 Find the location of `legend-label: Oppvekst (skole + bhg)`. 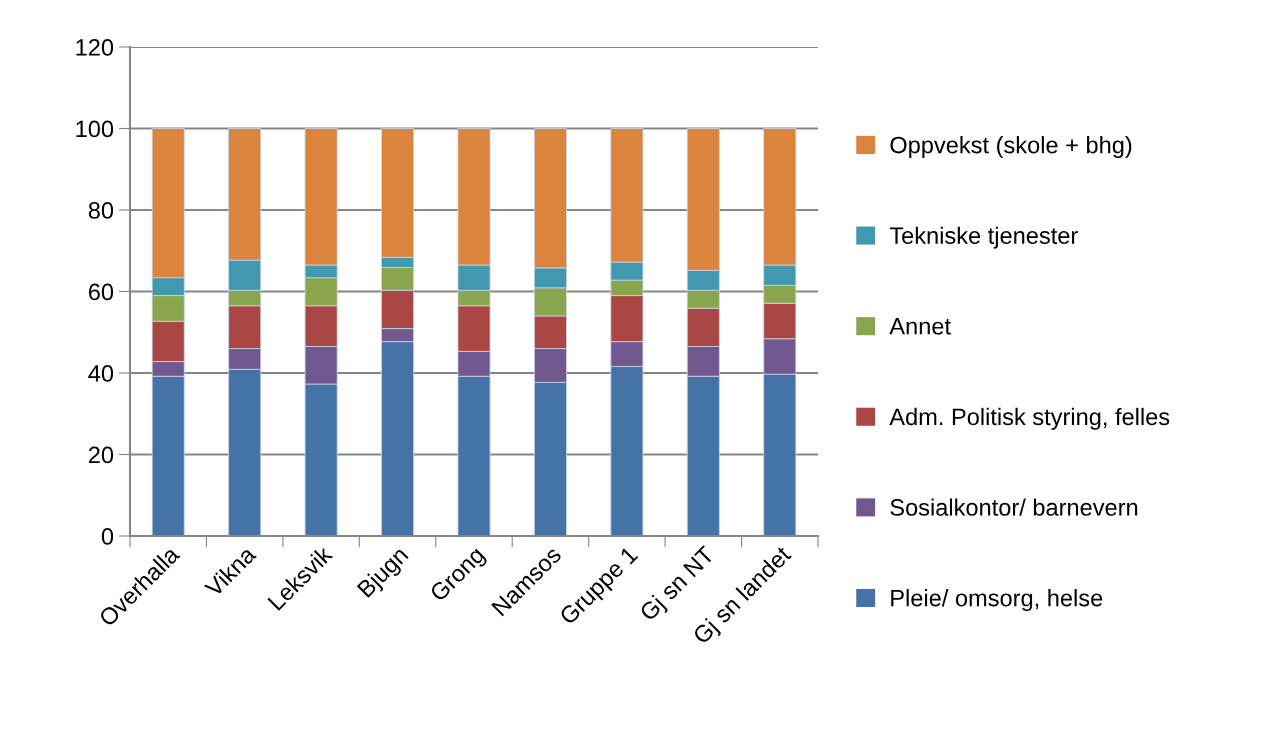

legend-label: Oppvekst (skole + bhg) is located at coordinates (1011, 147).